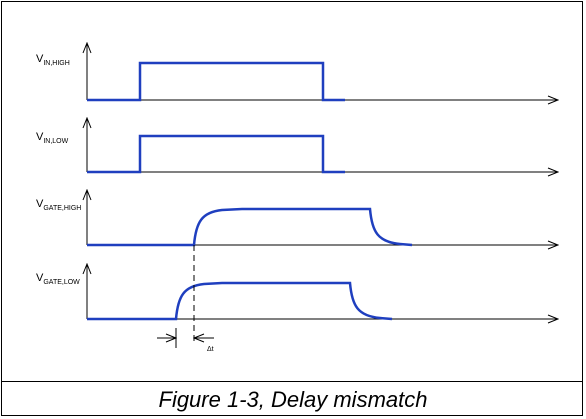 The height and width of the screenshot is (419, 586). Describe the element at coordinates (58, 279) in the screenshot. I see `signal-label-vgate-low: VGATE,LOW` at that location.